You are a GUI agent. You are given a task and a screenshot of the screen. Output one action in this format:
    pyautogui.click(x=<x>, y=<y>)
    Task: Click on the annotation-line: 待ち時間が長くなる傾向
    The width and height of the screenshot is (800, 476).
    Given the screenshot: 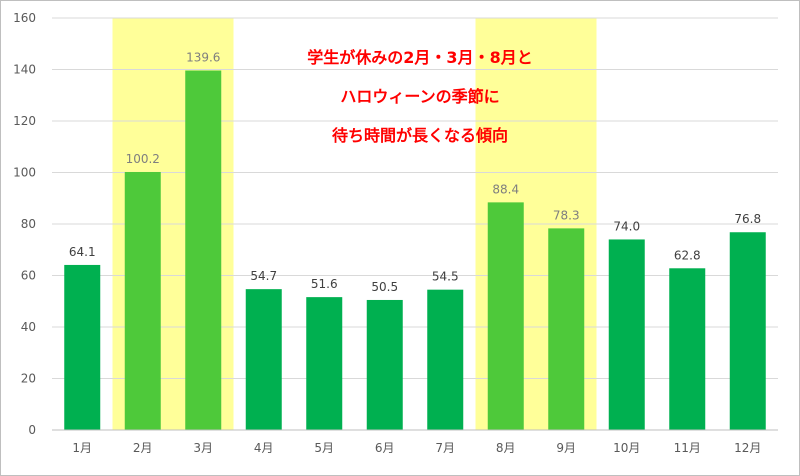 What is the action you would take?
    pyautogui.click(x=420, y=135)
    